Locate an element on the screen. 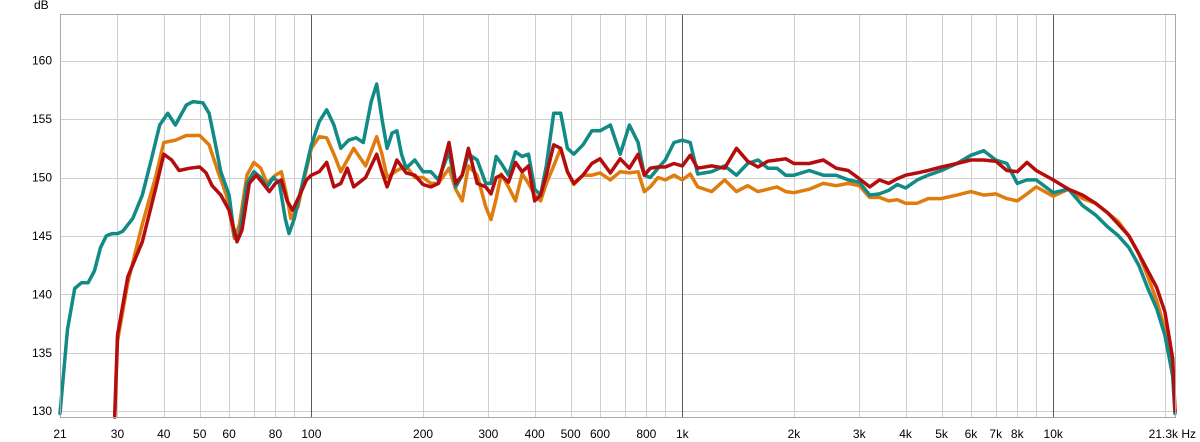 Image resolution: width=1200 pixels, height=442 pixels. x-tick-label: 50 is located at coordinates (200, 434).